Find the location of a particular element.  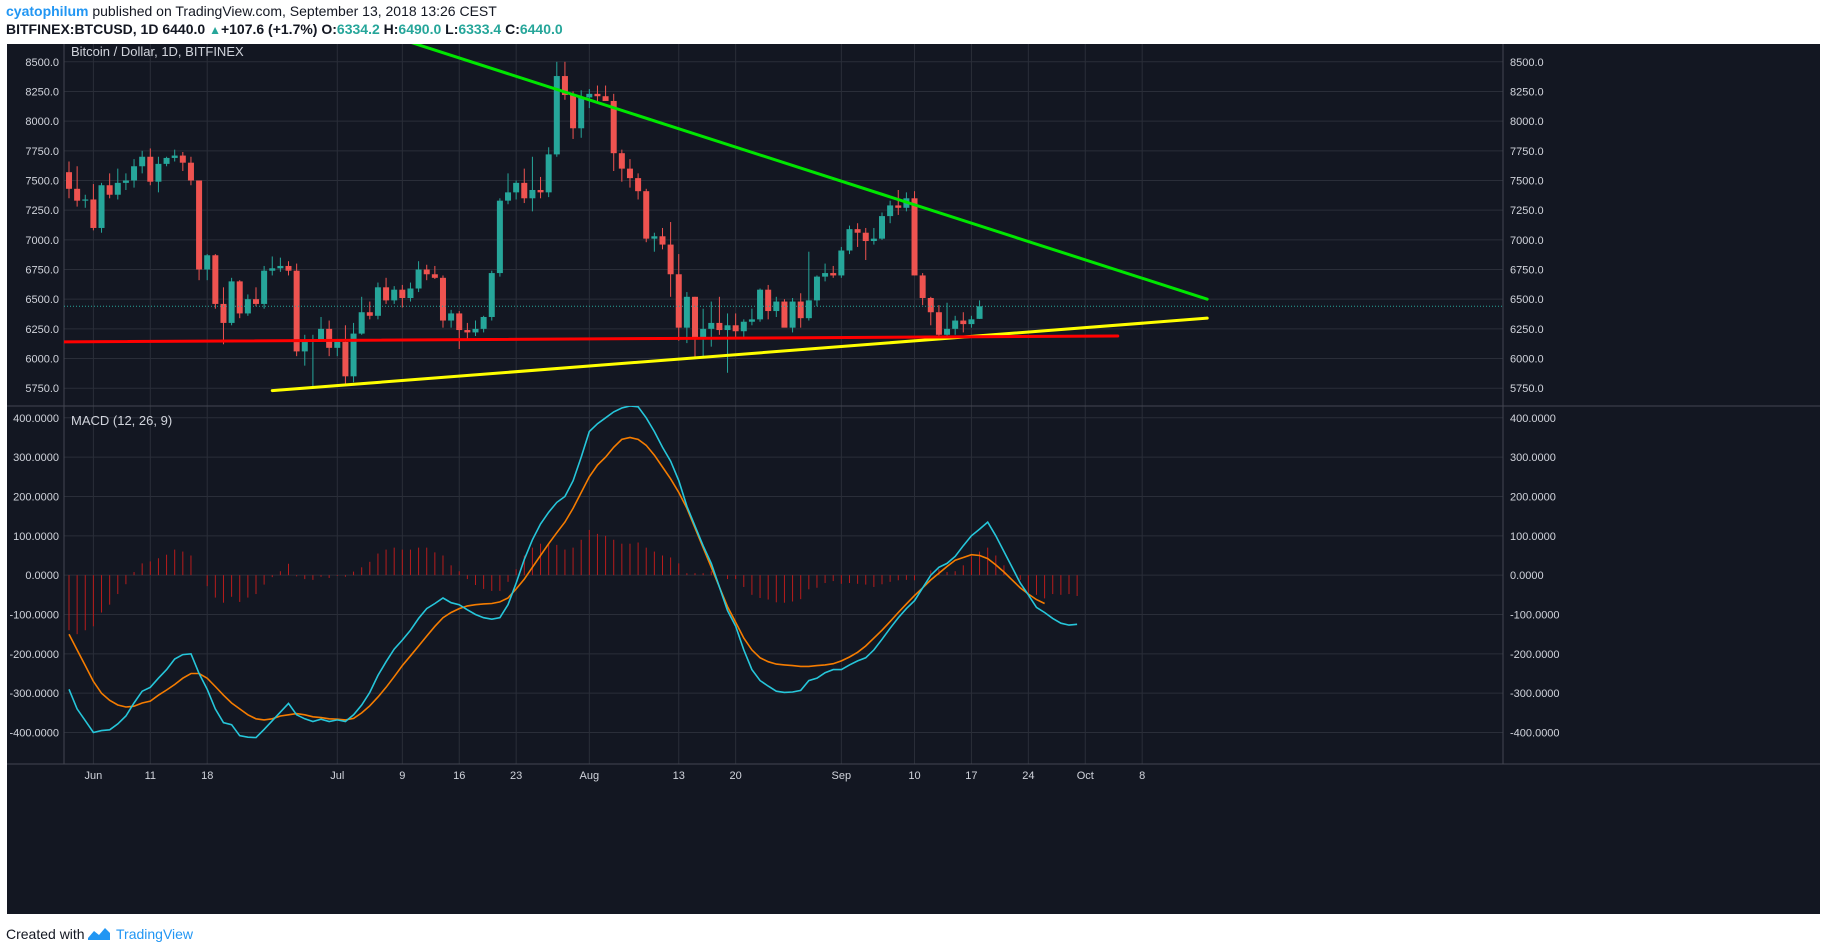

time-axis: Jun 11 18 Jul 9 16 23 Aug 13 20 Sep 10 17 24 Oct 8 is located at coordinates (615, 776).